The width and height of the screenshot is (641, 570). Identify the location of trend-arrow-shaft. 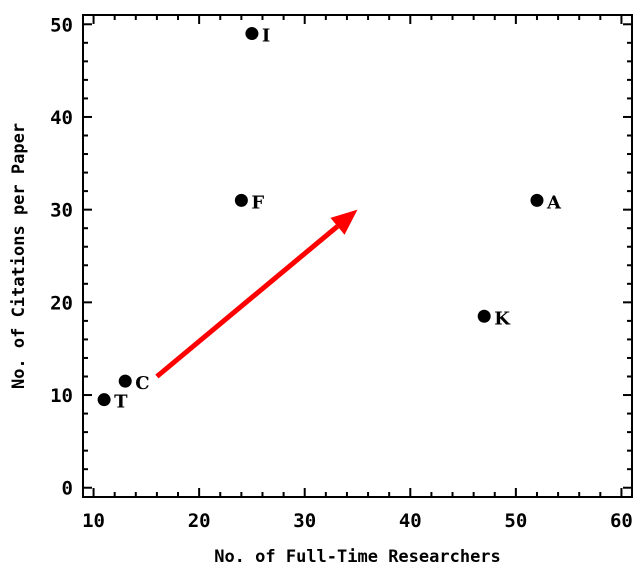
(247, 301).